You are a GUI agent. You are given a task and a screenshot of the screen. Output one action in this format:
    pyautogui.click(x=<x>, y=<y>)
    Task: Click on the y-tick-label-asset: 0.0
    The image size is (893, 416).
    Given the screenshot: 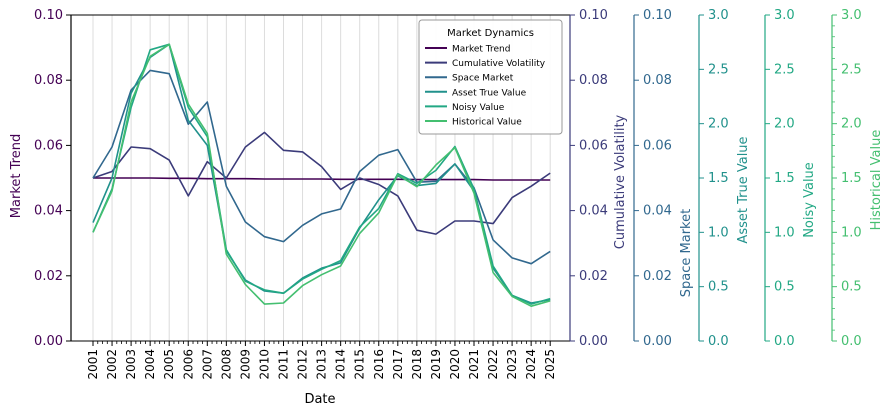 What is the action you would take?
    pyautogui.click(x=718, y=341)
    